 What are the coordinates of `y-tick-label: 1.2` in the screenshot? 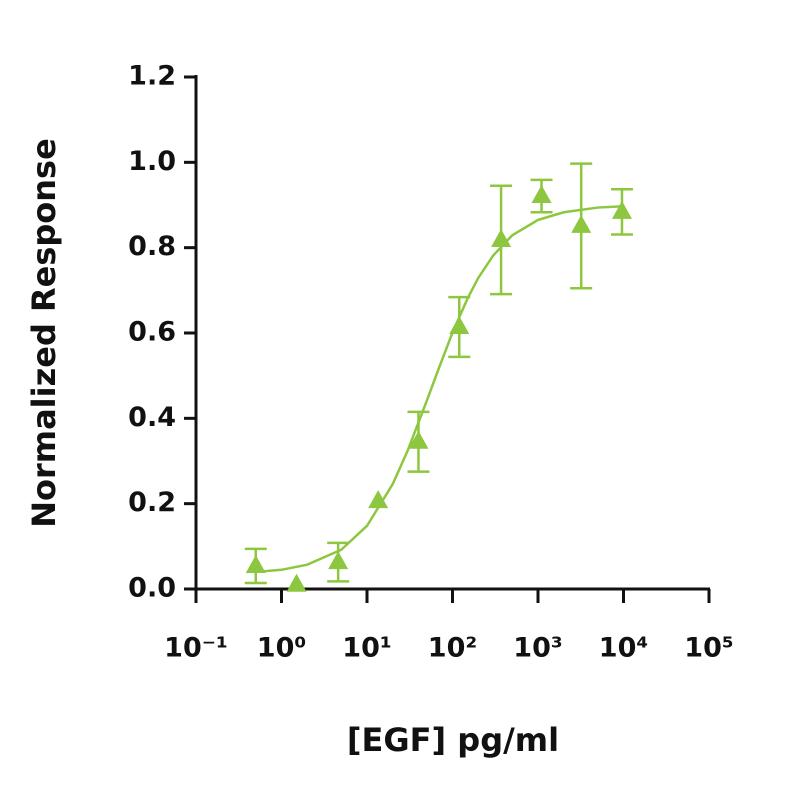 It's located at (152, 76).